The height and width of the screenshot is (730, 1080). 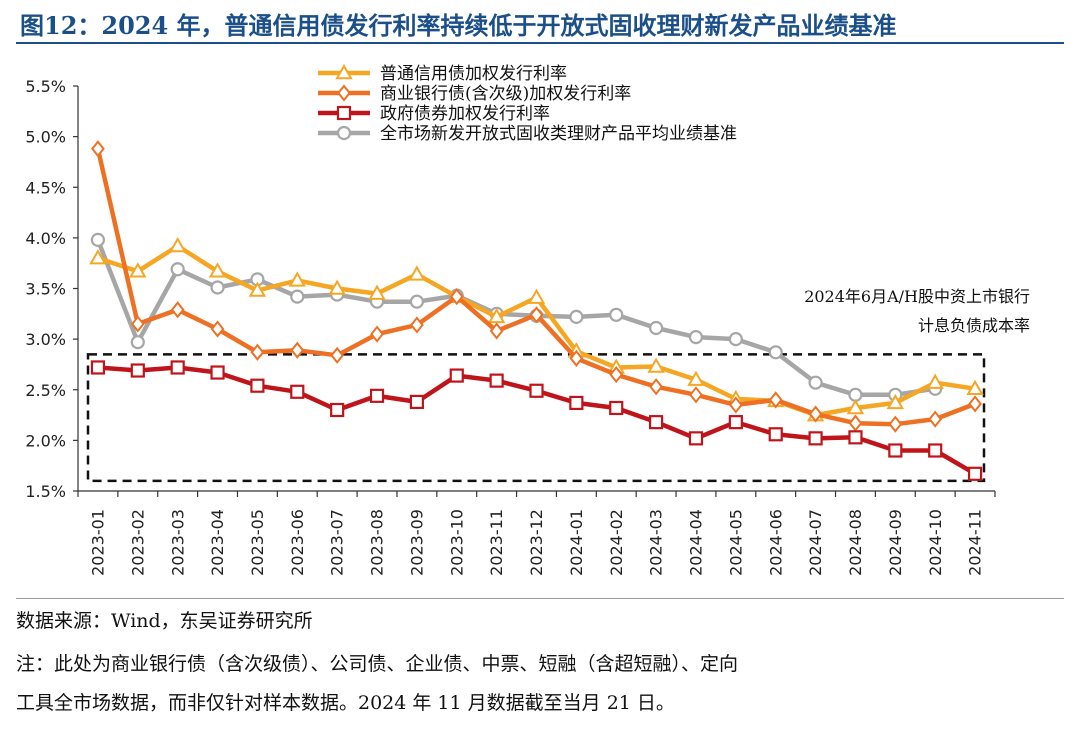 I want to click on x-tick-label: 2024-09, so click(x=895, y=542).